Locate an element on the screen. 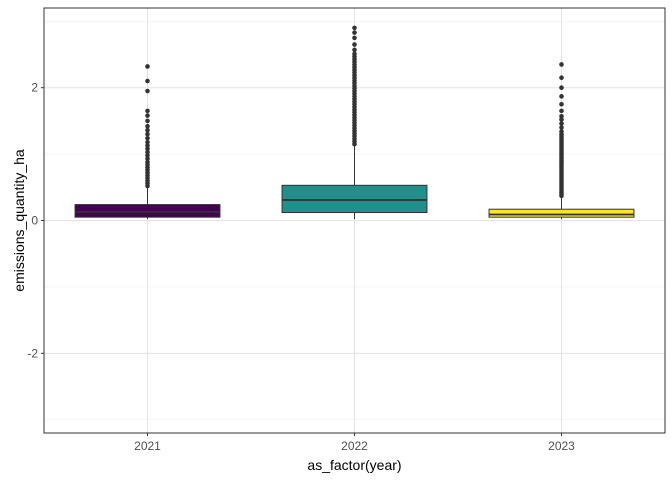 The height and width of the screenshot is (480, 672). y-axis-title: emissions_quantity_ha is located at coordinates (19, 220).